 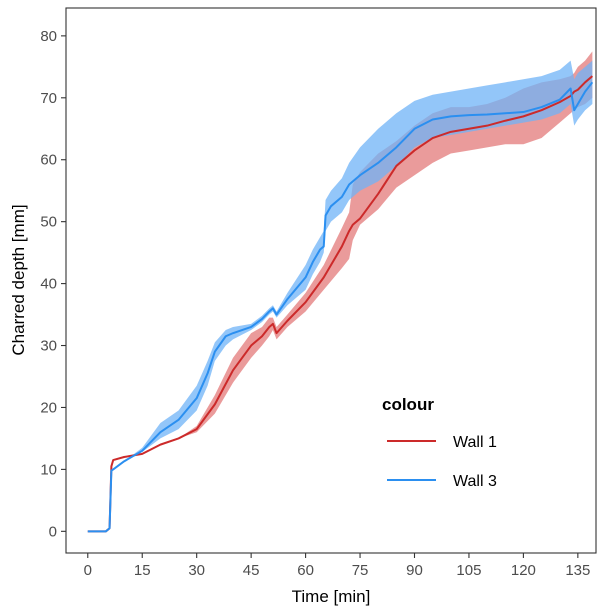 What do you see at coordinates (196, 570) in the screenshot?
I see `x-tick-label: 30` at bounding box center [196, 570].